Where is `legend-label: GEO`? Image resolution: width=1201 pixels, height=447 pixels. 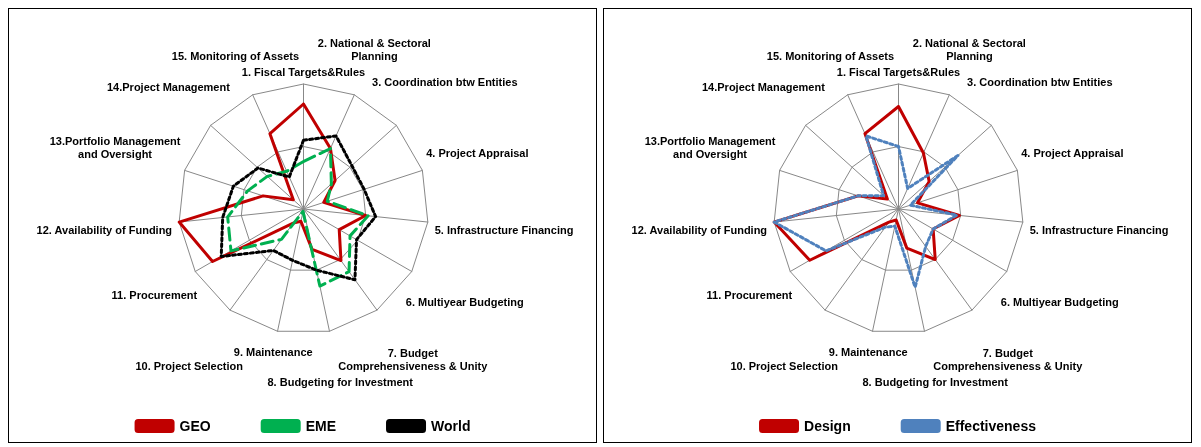
legend-label: GEO is located at coordinates (195, 426).